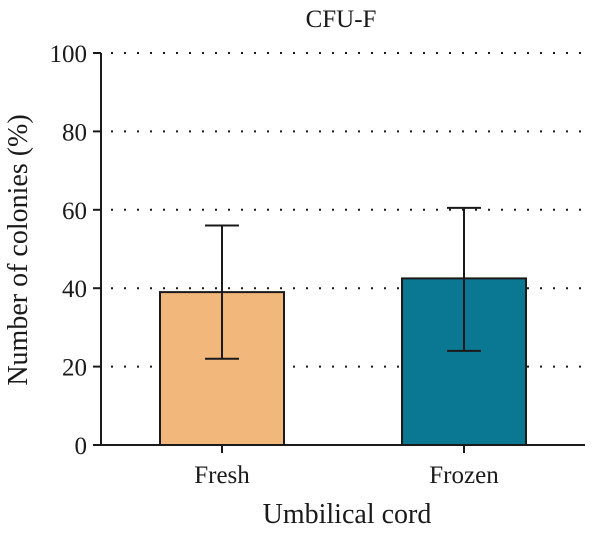 This screenshot has height=534, width=600. Describe the element at coordinates (75, 250) in the screenshot. I see `y-ticks: 0 20 40 60 80 100` at that location.